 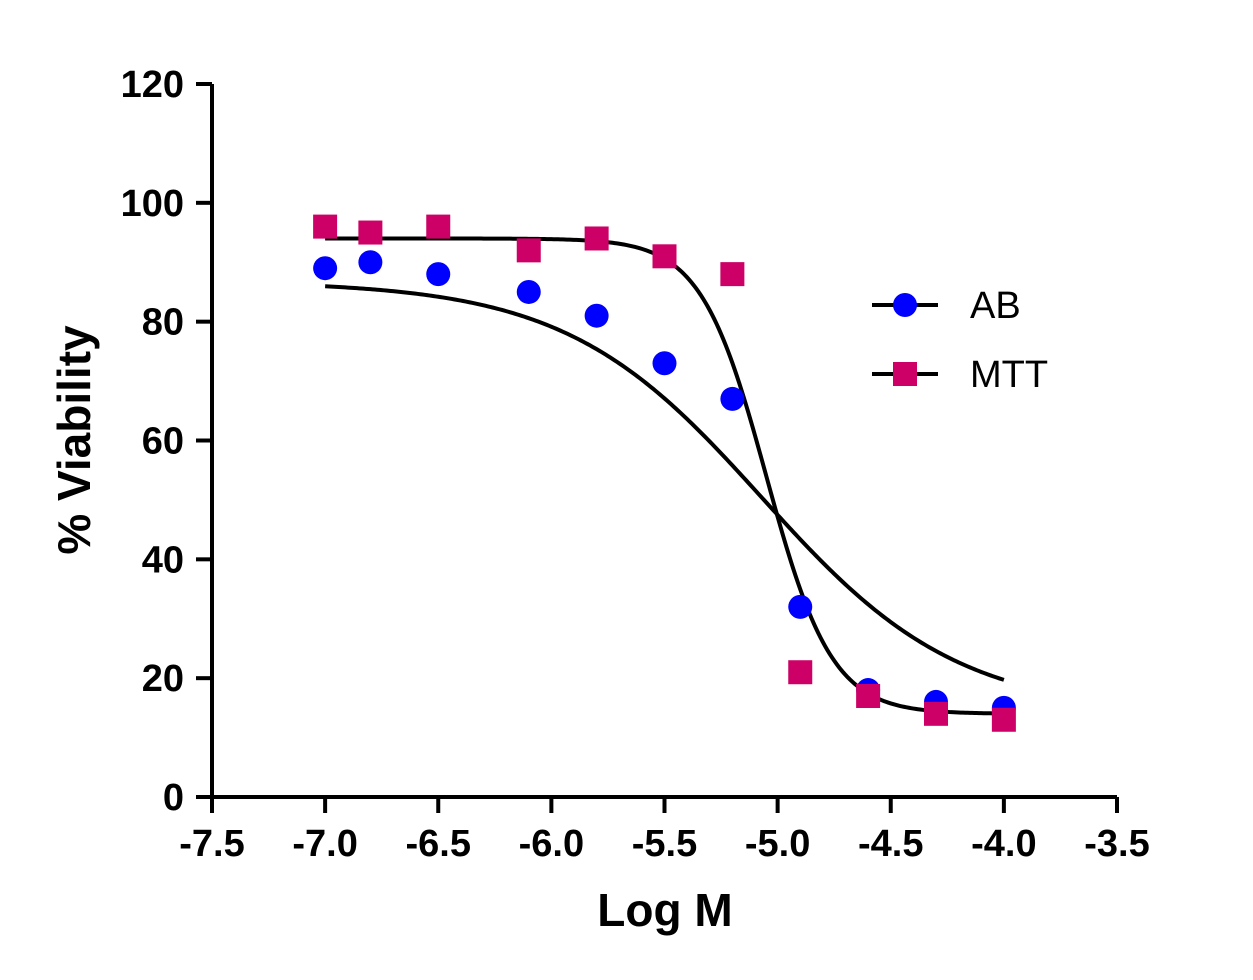 I want to click on x-tick-label: -7.0, so click(x=324, y=844).